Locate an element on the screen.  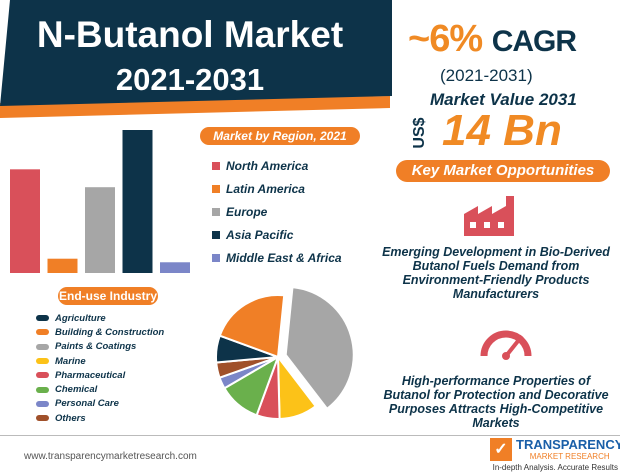
currency-label: US$ is located at coordinates (419, 133).